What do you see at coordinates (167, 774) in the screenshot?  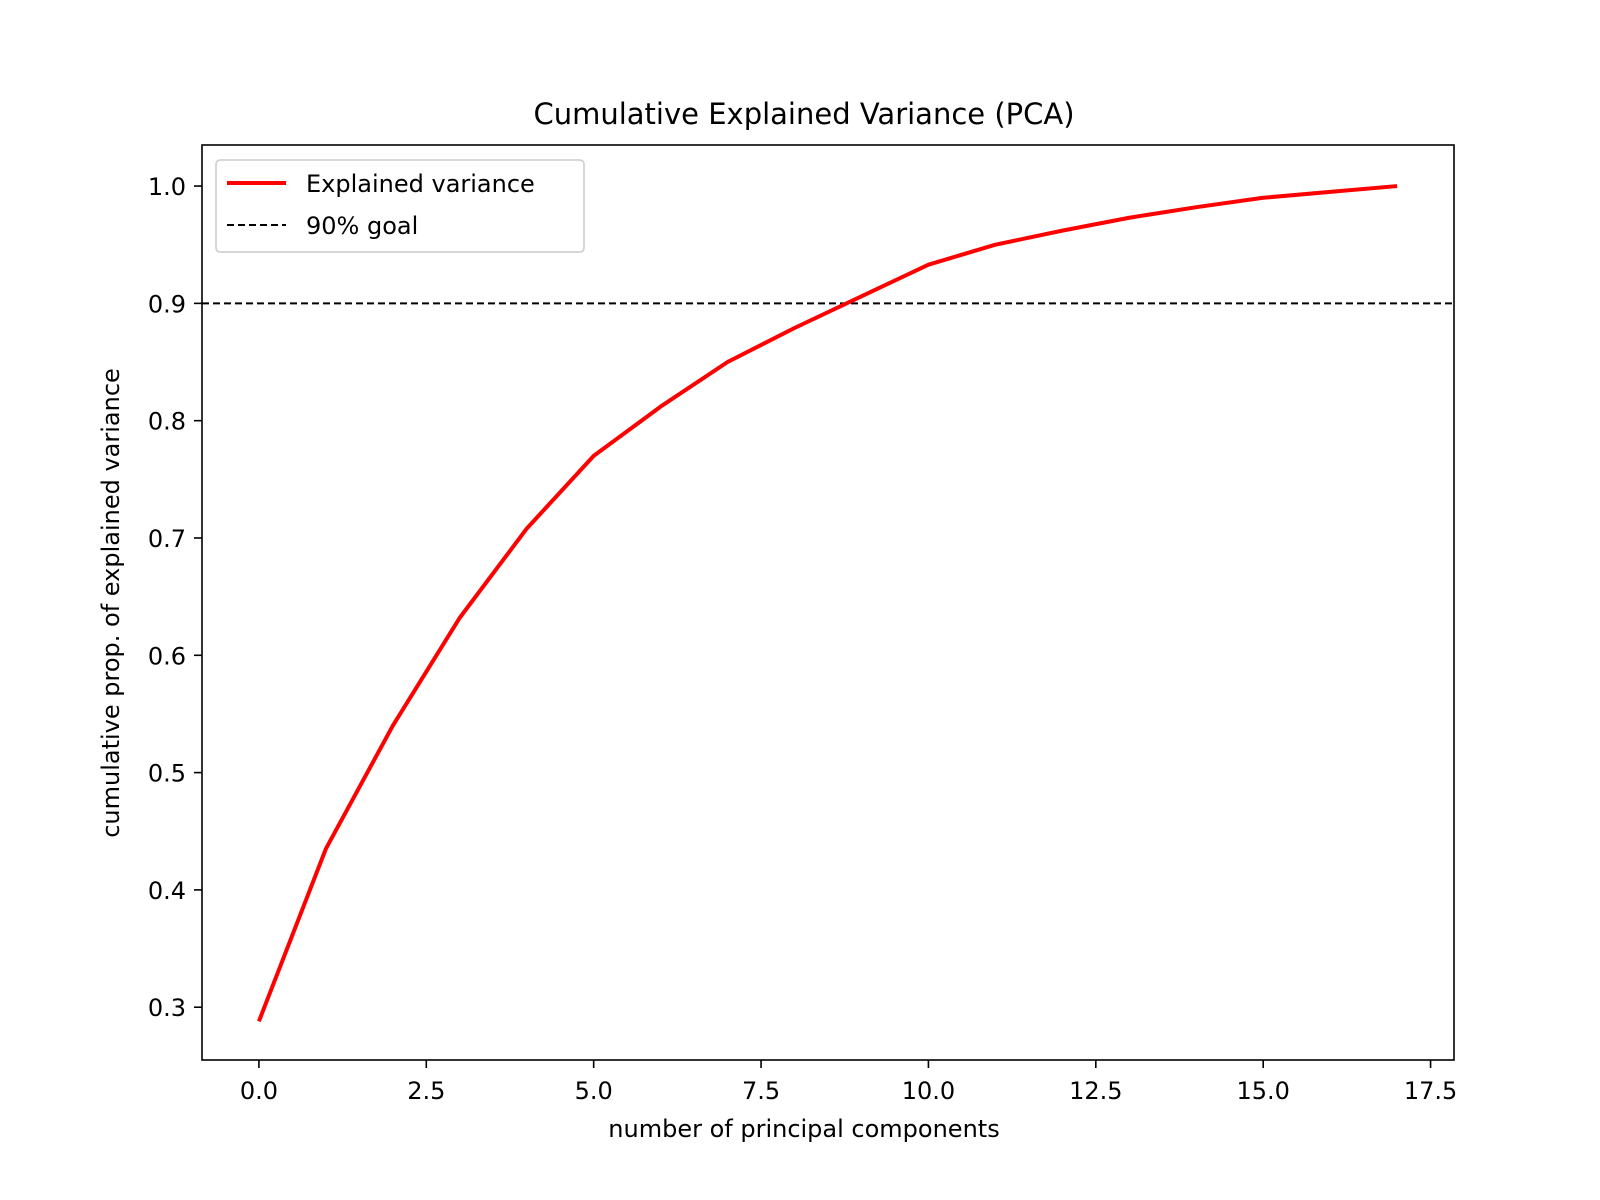 I see `y-tick-label: 0.5` at bounding box center [167, 774].